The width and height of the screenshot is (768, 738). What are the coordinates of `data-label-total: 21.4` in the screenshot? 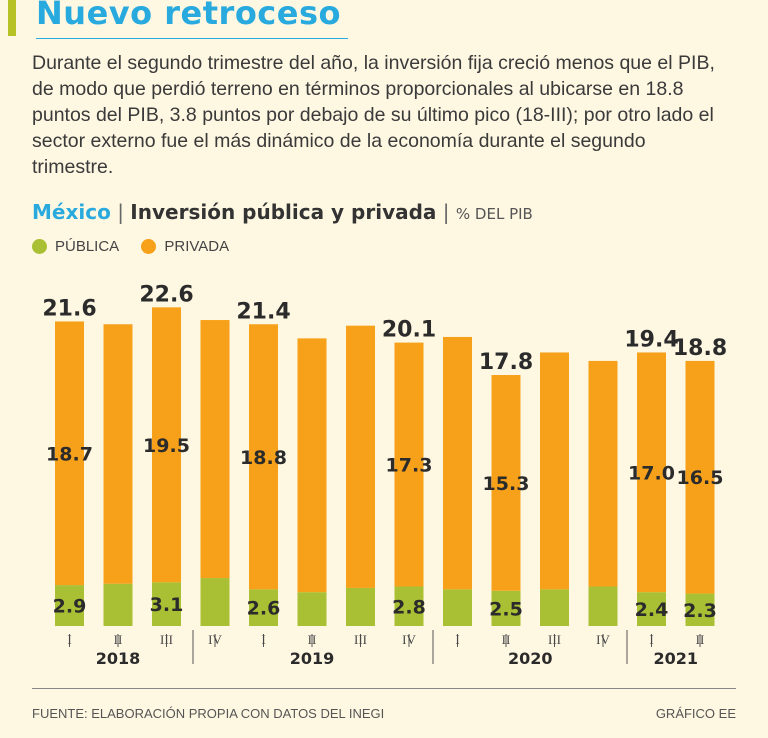 It's located at (263, 311).